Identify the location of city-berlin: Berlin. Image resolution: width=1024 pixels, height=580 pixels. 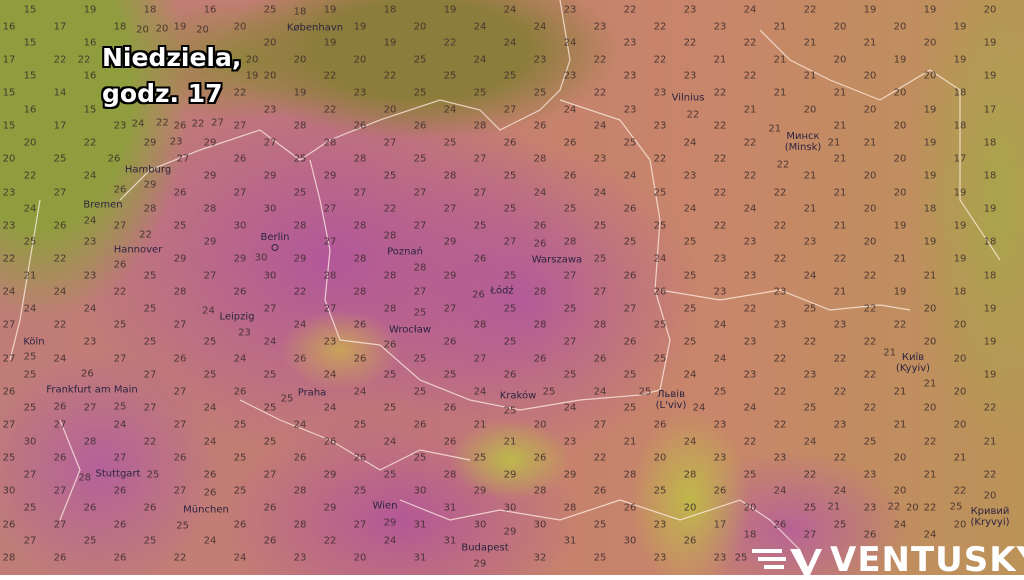
(275, 243).